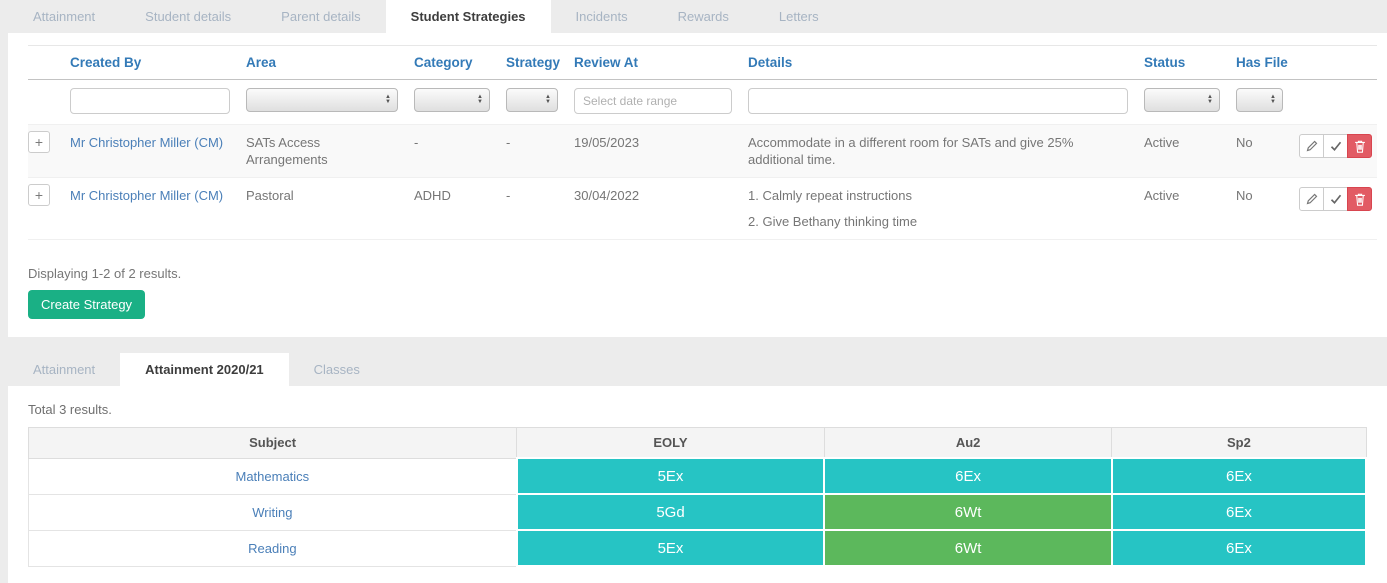  Describe the element at coordinates (968, 443) in the screenshot. I see `col-header-au2: Au2` at that location.